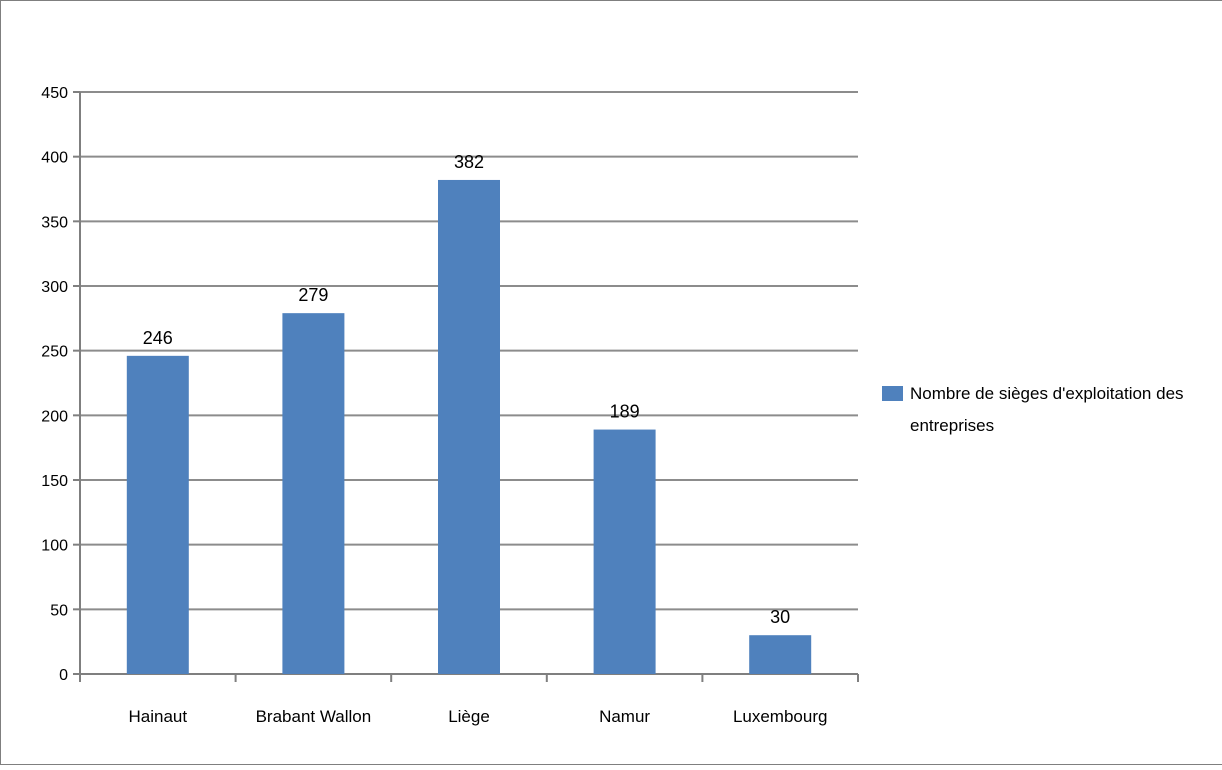 The height and width of the screenshot is (770, 1222). Describe the element at coordinates (54, 287) in the screenshot. I see `y-tick-label: 300` at that location.